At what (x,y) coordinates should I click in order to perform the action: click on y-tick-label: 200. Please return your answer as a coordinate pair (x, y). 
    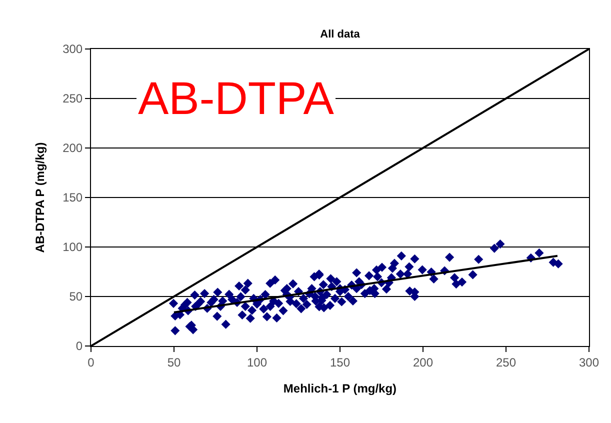
    Looking at the image, I should click on (72, 148).